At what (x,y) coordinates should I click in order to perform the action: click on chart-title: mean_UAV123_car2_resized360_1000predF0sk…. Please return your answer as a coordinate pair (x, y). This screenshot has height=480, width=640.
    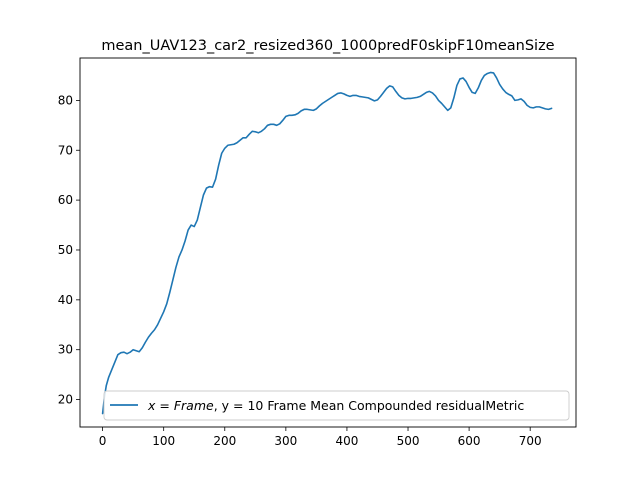
    Looking at the image, I should click on (327, 46).